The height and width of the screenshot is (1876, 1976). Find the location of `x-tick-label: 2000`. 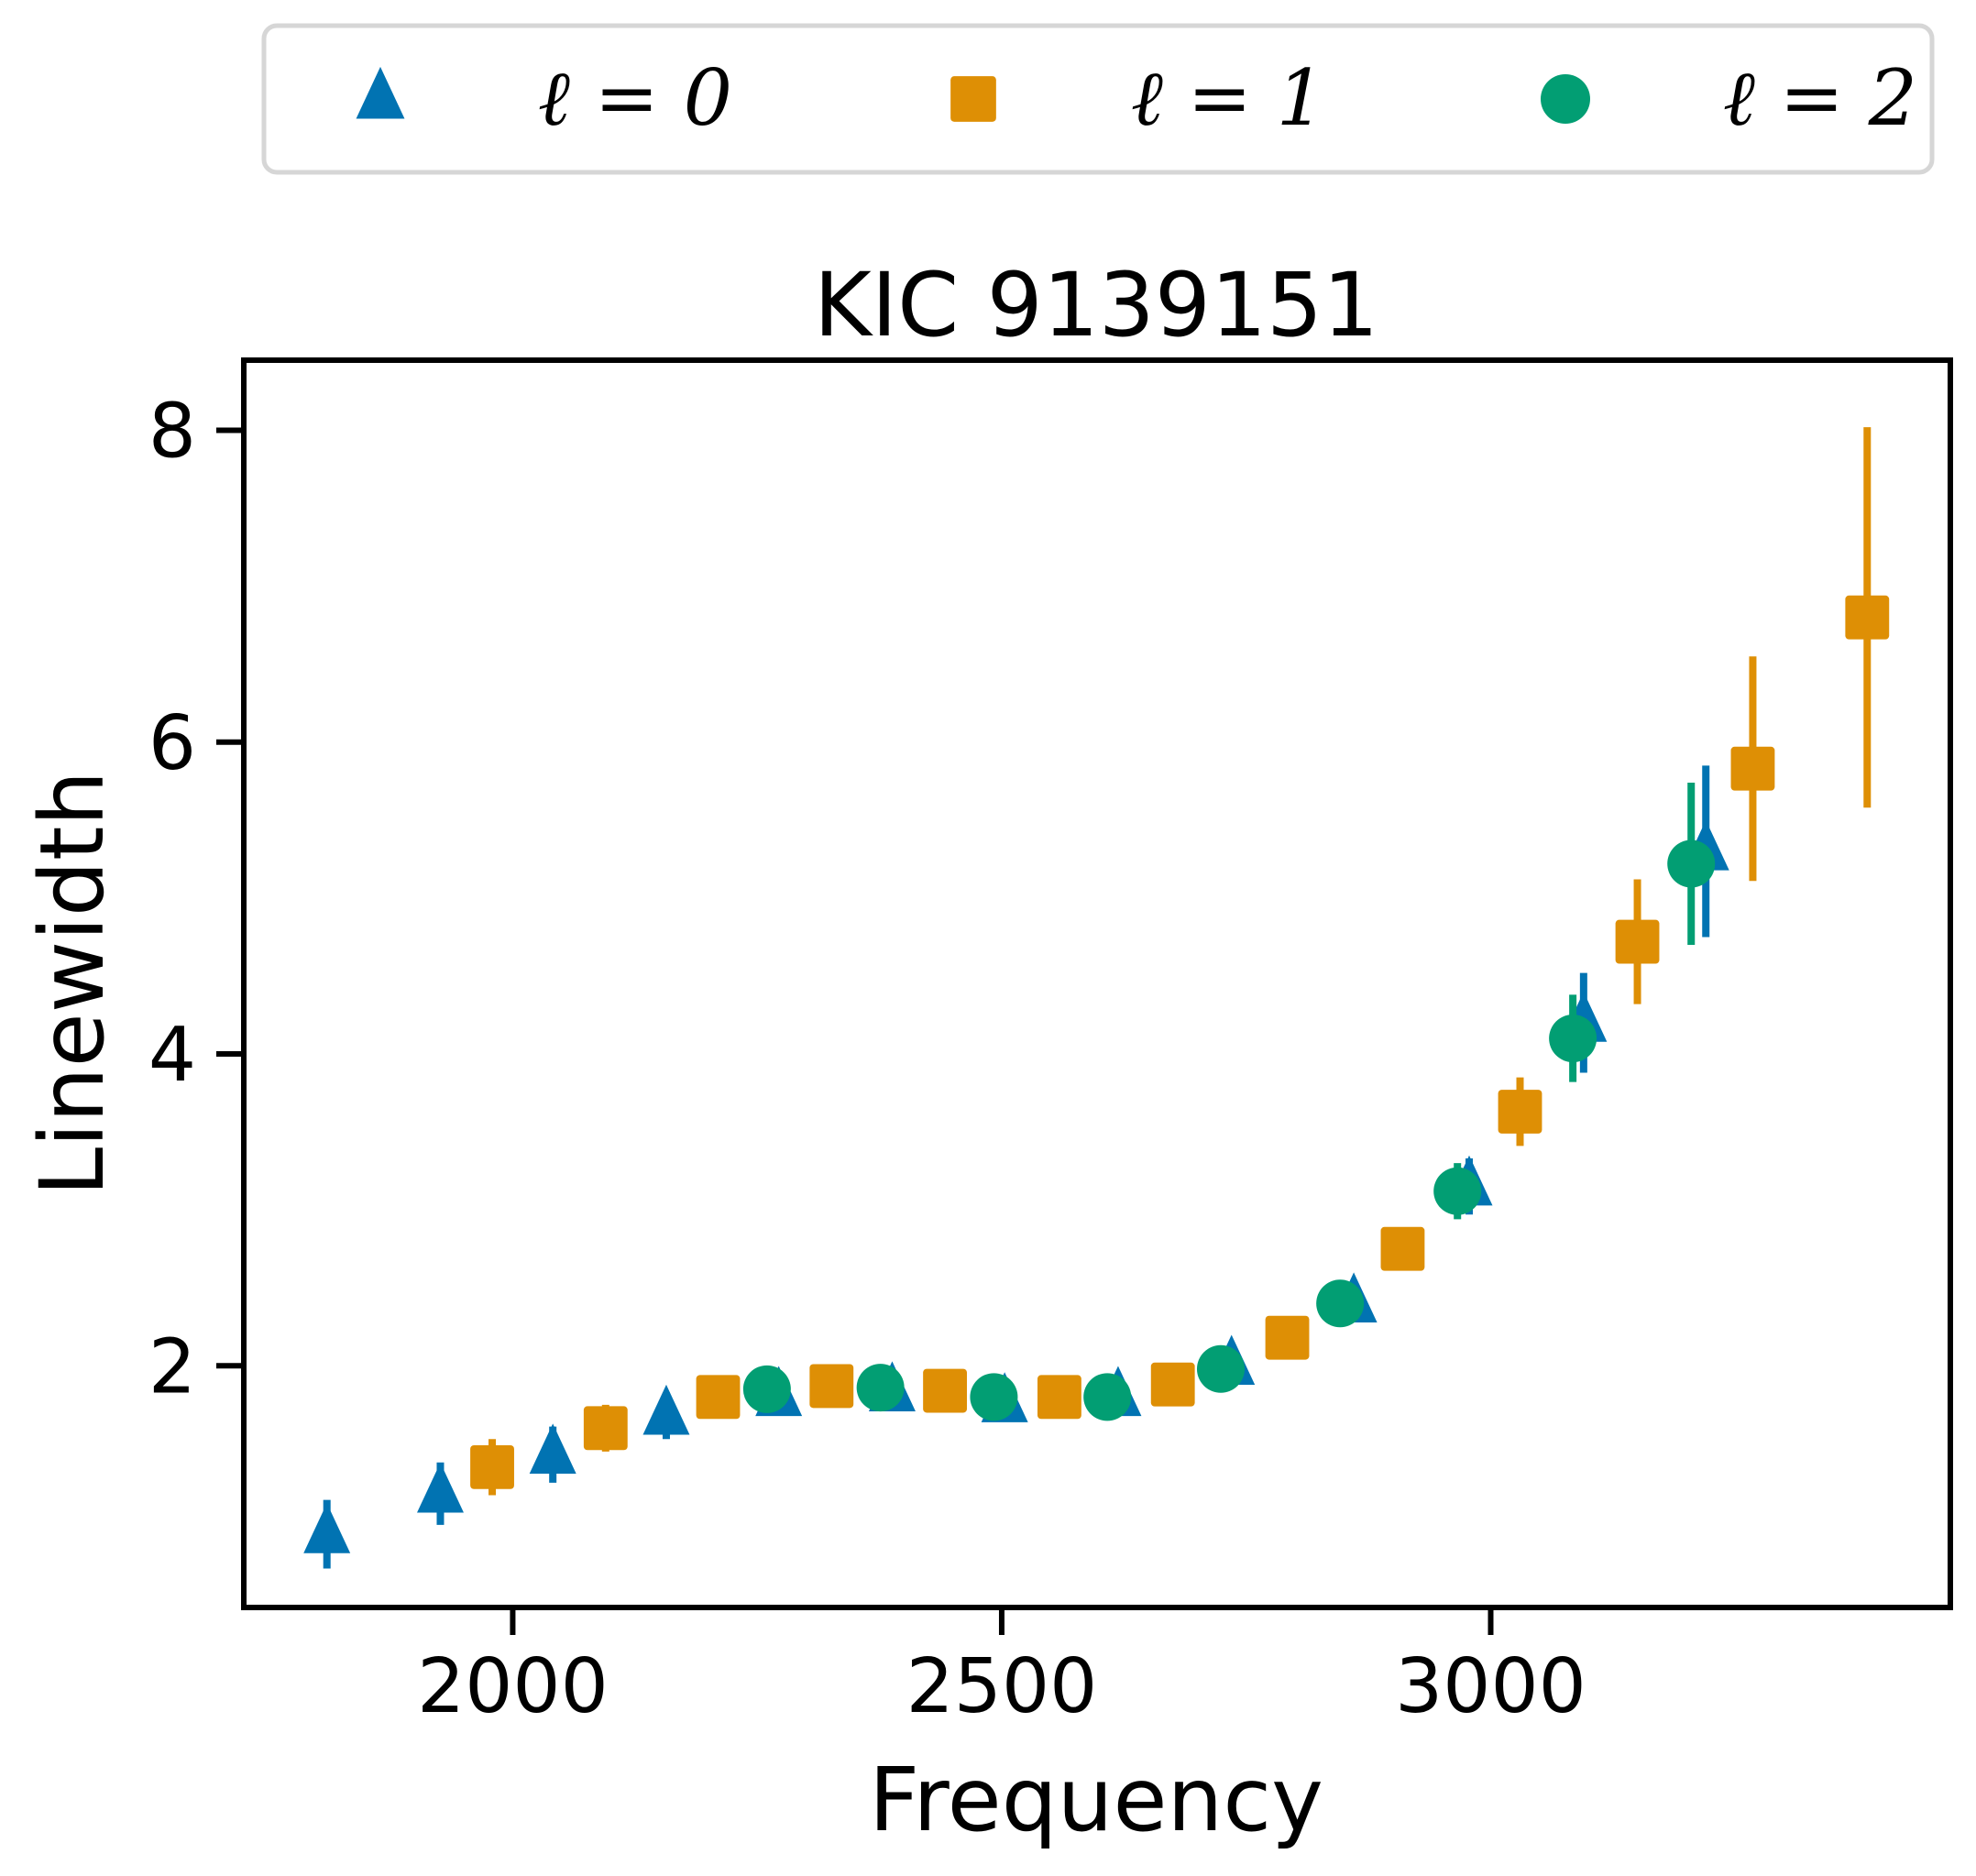

x-tick-label: 2000 is located at coordinates (513, 1686).